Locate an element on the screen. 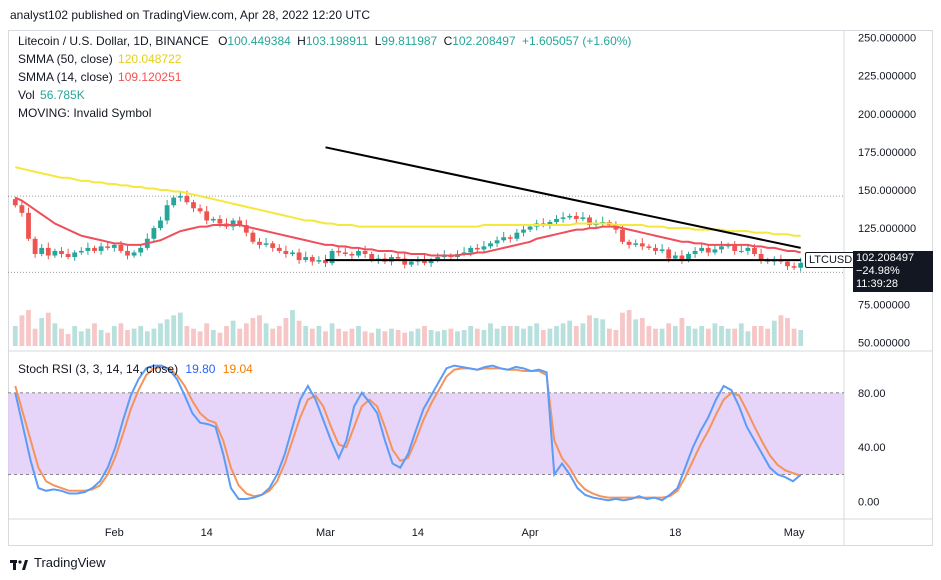 Image resolution: width=941 pixels, height=580 pixels. symbol-title: Litecoin / U.S. Dollar, 1D, BINANCE is located at coordinates (113, 41).